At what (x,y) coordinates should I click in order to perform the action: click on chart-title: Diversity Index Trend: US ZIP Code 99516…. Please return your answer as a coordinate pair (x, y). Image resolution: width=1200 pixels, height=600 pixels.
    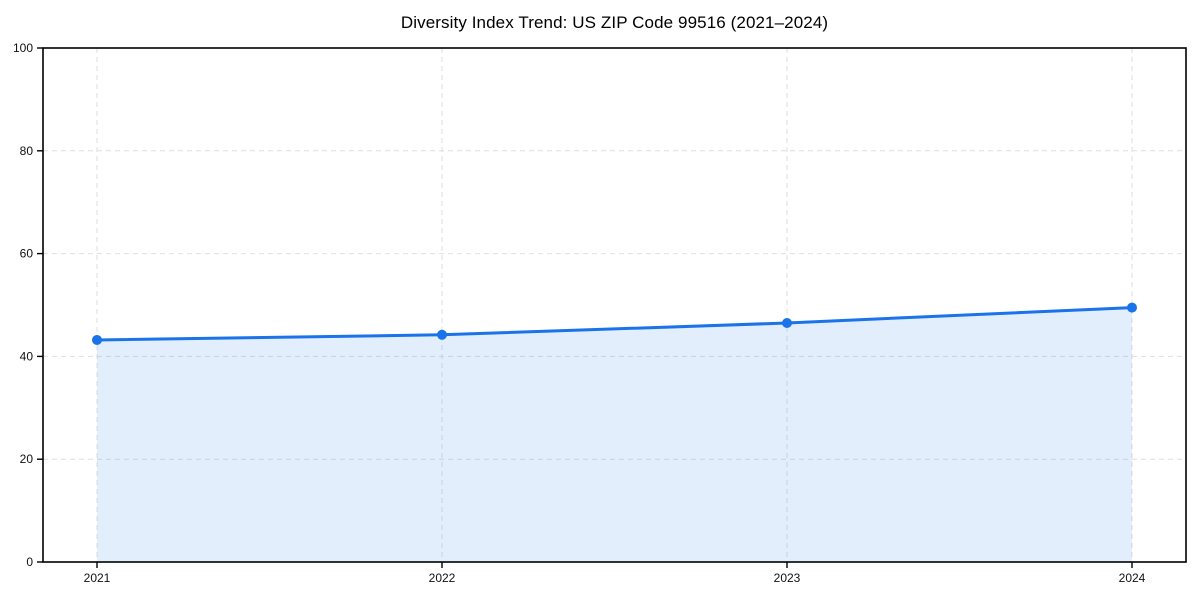
    Looking at the image, I should click on (614, 22).